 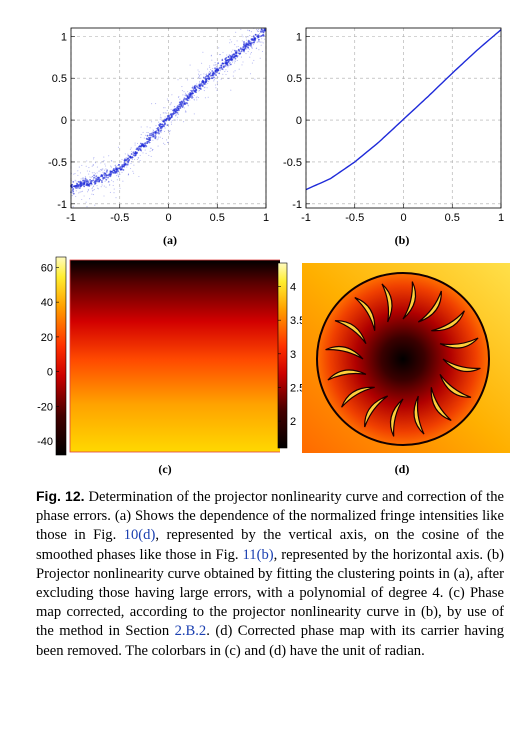 I want to click on caption-ref-section-2b2: 2.B.2, so click(x=191, y=631).